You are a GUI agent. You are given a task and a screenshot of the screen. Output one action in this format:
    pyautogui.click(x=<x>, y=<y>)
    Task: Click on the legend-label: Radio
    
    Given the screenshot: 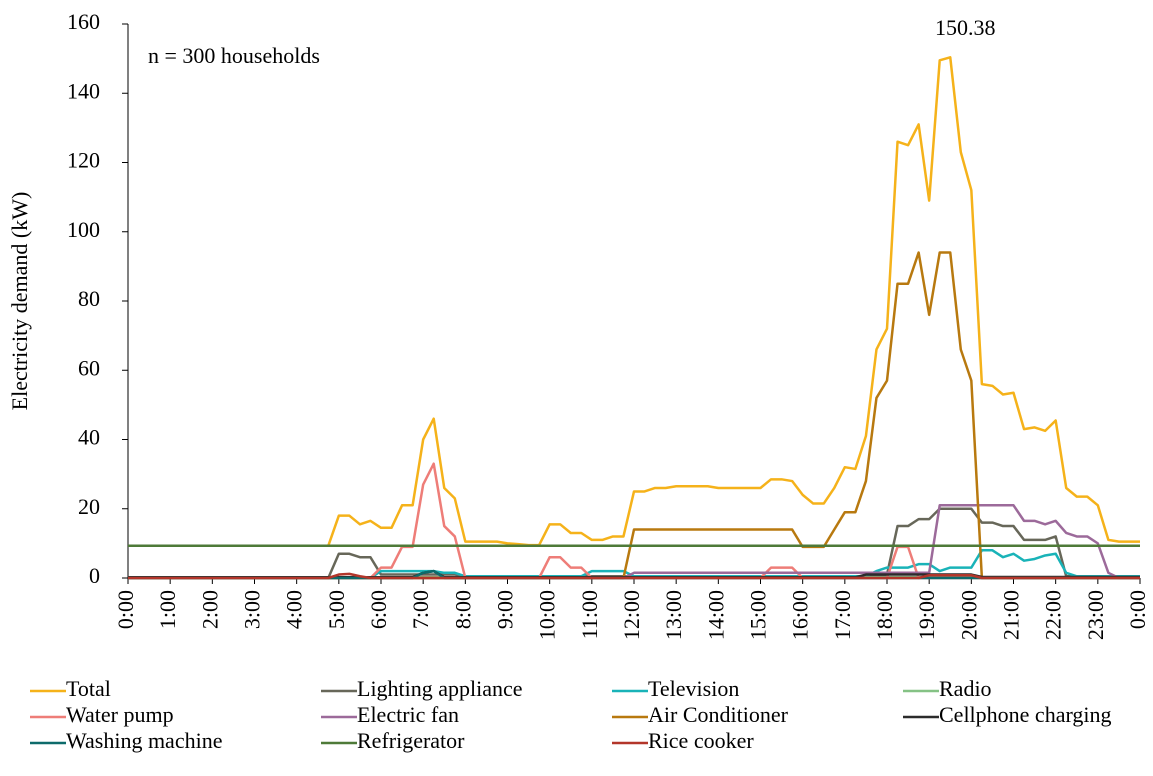 What is the action you would take?
    pyautogui.click(x=965, y=688)
    